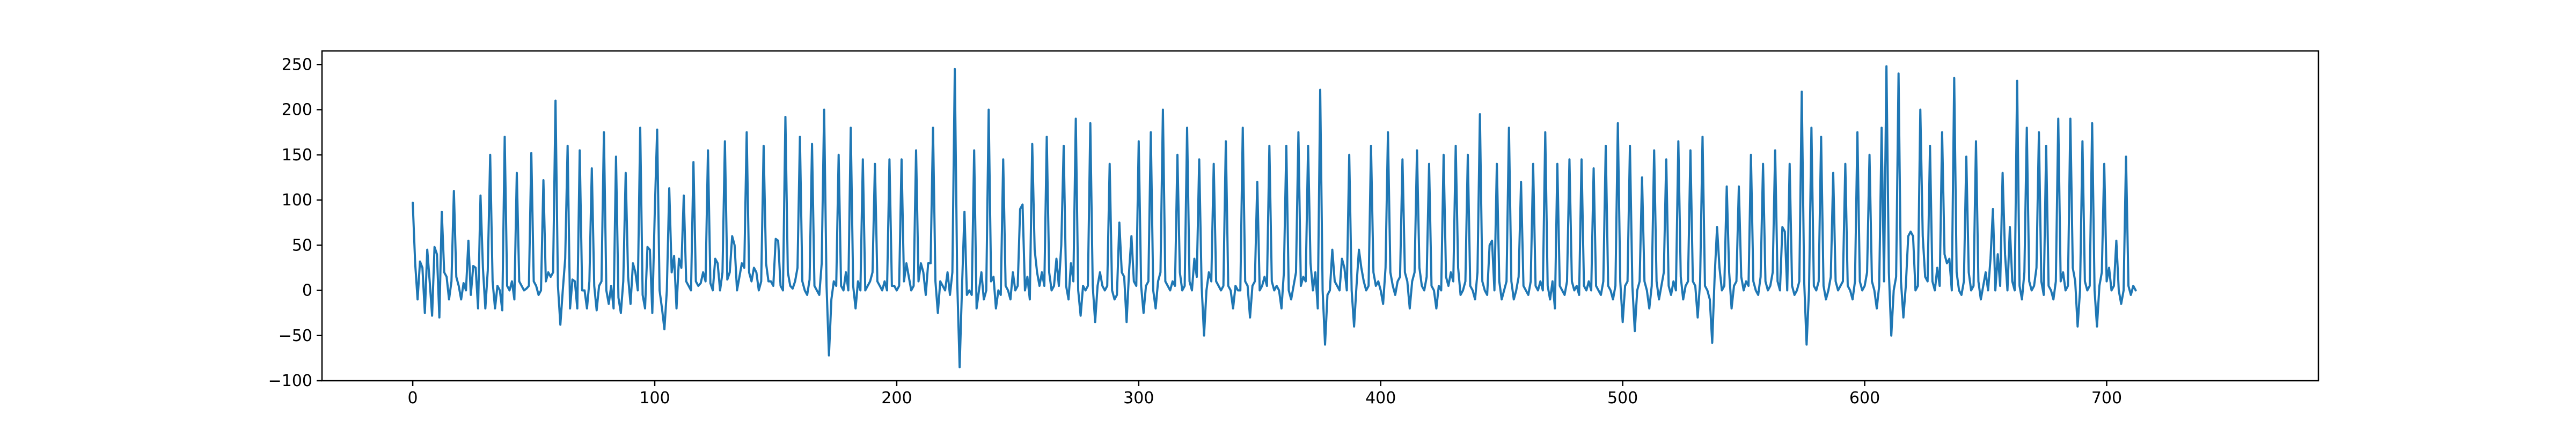 This screenshot has height=429, width=2576. Describe the element at coordinates (1138, 398) in the screenshot. I see `x-tick-label: 300` at that location.